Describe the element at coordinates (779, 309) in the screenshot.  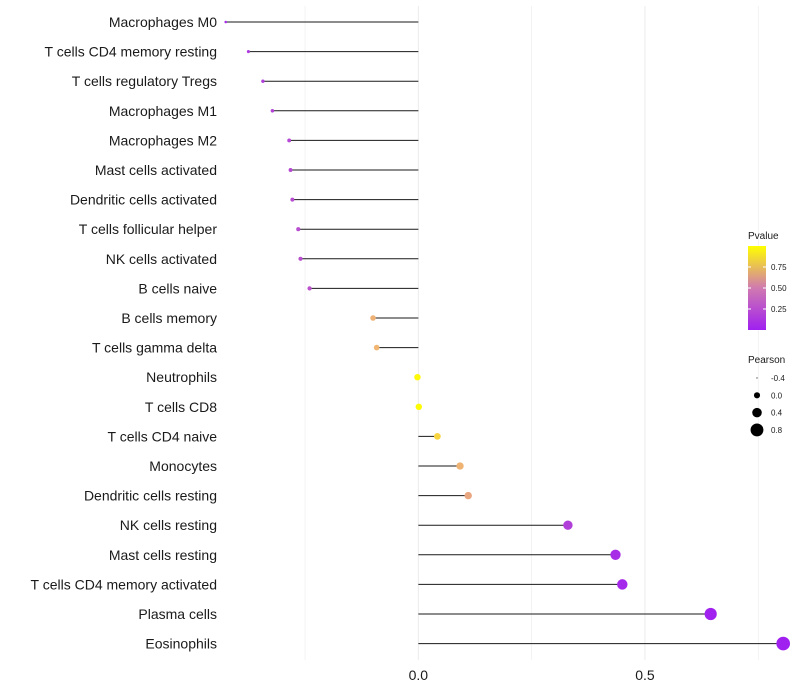
I see `colorbar-tick-label: 0.25` at that location.